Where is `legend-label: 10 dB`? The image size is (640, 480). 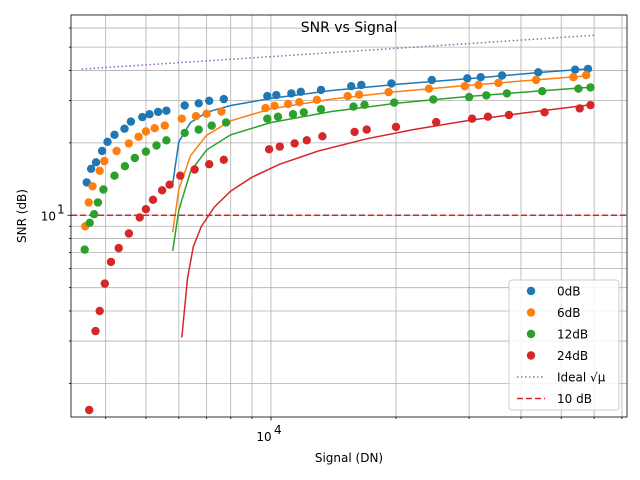
legend-label: 10 dB is located at coordinates (574, 399).